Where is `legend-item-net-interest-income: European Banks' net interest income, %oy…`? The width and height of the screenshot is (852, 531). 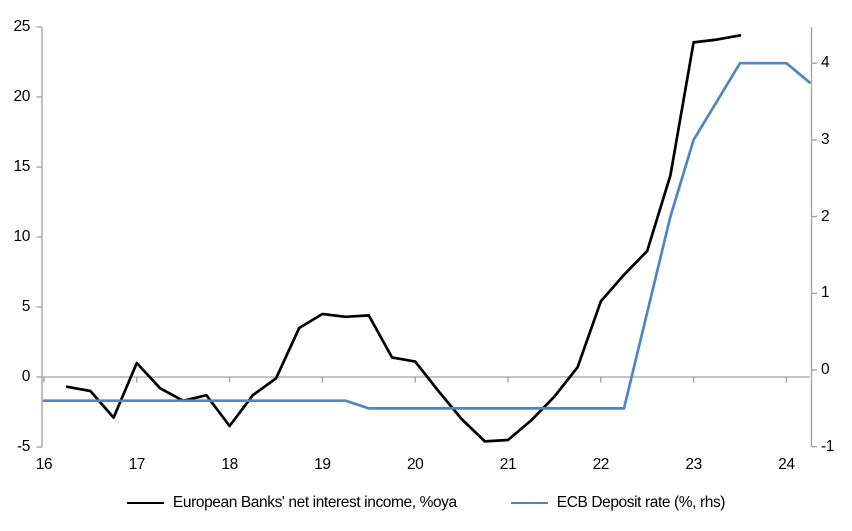 legend-item-net-interest-income: European Banks' net interest income, %oy… is located at coordinates (291, 503).